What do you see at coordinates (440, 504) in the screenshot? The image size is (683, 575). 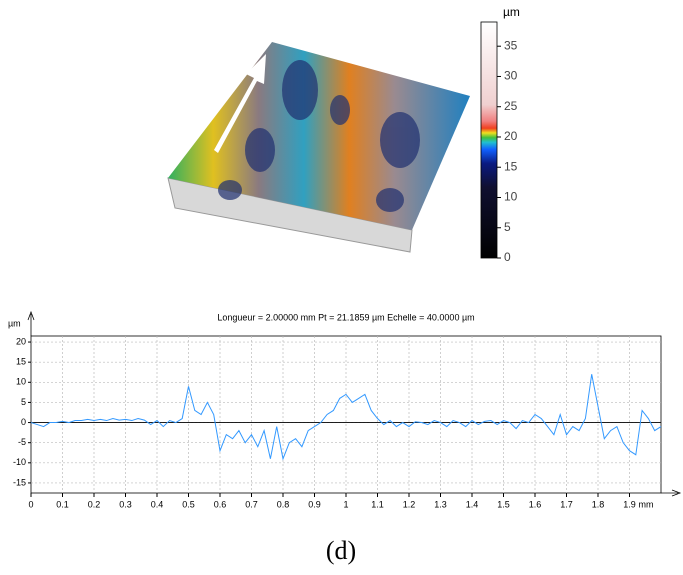 I see `x-tick-label: 1.3` at bounding box center [440, 504].